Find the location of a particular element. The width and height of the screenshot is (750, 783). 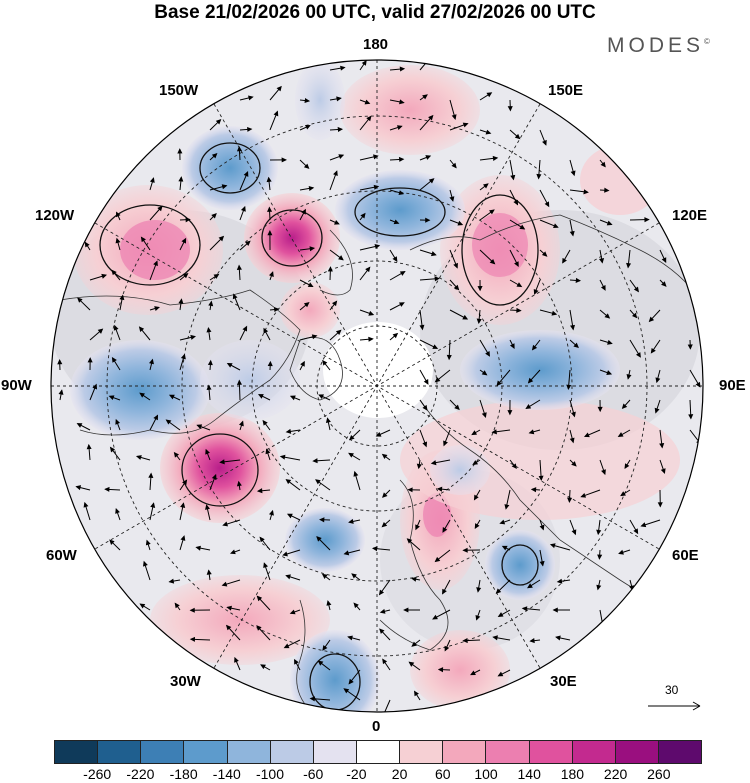

lon-label-0: 0 is located at coordinates (376, 726).